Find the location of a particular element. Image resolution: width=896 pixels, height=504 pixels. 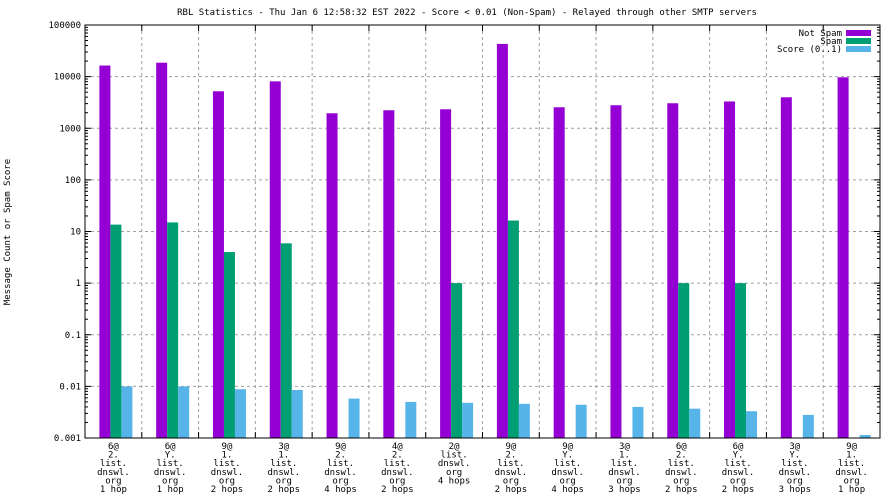

y-tick-label: 0.001 is located at coordinates (67, 439).